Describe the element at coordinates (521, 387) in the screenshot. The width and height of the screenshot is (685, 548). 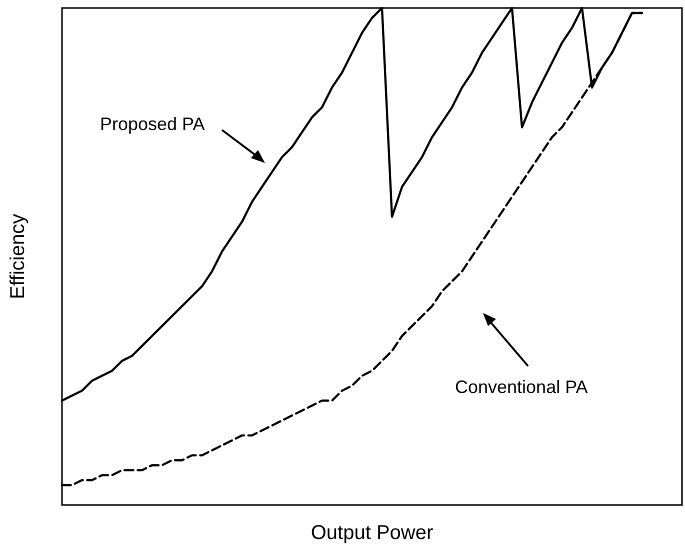
I see `annotation: Conventional PA` at that location.